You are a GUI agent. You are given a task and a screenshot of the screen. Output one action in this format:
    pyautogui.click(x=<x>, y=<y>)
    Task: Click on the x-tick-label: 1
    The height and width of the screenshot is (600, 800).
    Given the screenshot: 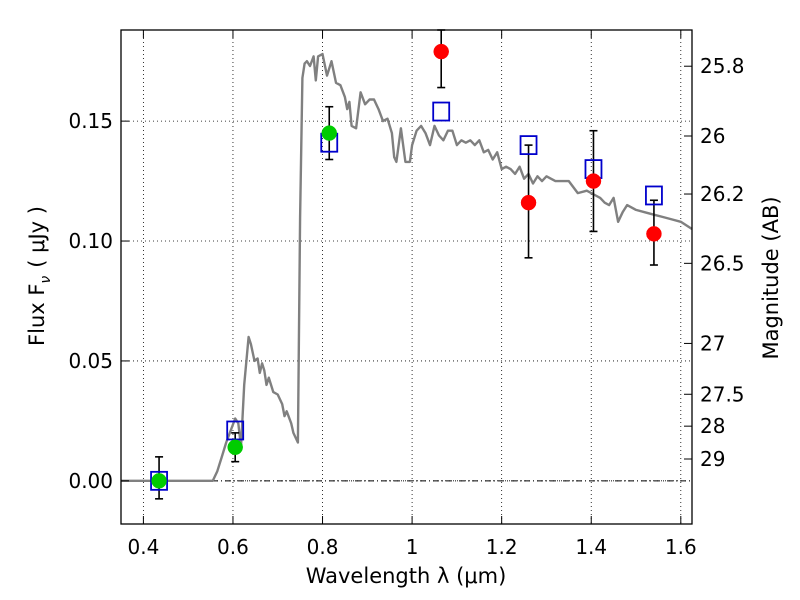 What is the action you would take?
    pyautogui.click(x=412, y=547)
    